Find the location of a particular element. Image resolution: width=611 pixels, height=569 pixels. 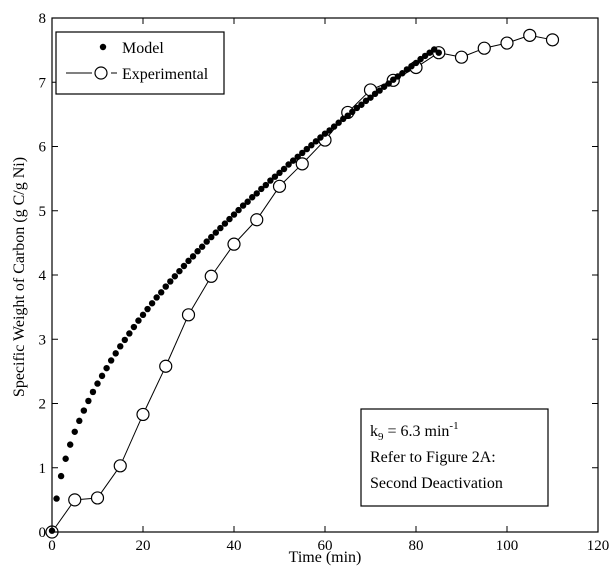

annotation-k: k is located at coordinates (374, 431).